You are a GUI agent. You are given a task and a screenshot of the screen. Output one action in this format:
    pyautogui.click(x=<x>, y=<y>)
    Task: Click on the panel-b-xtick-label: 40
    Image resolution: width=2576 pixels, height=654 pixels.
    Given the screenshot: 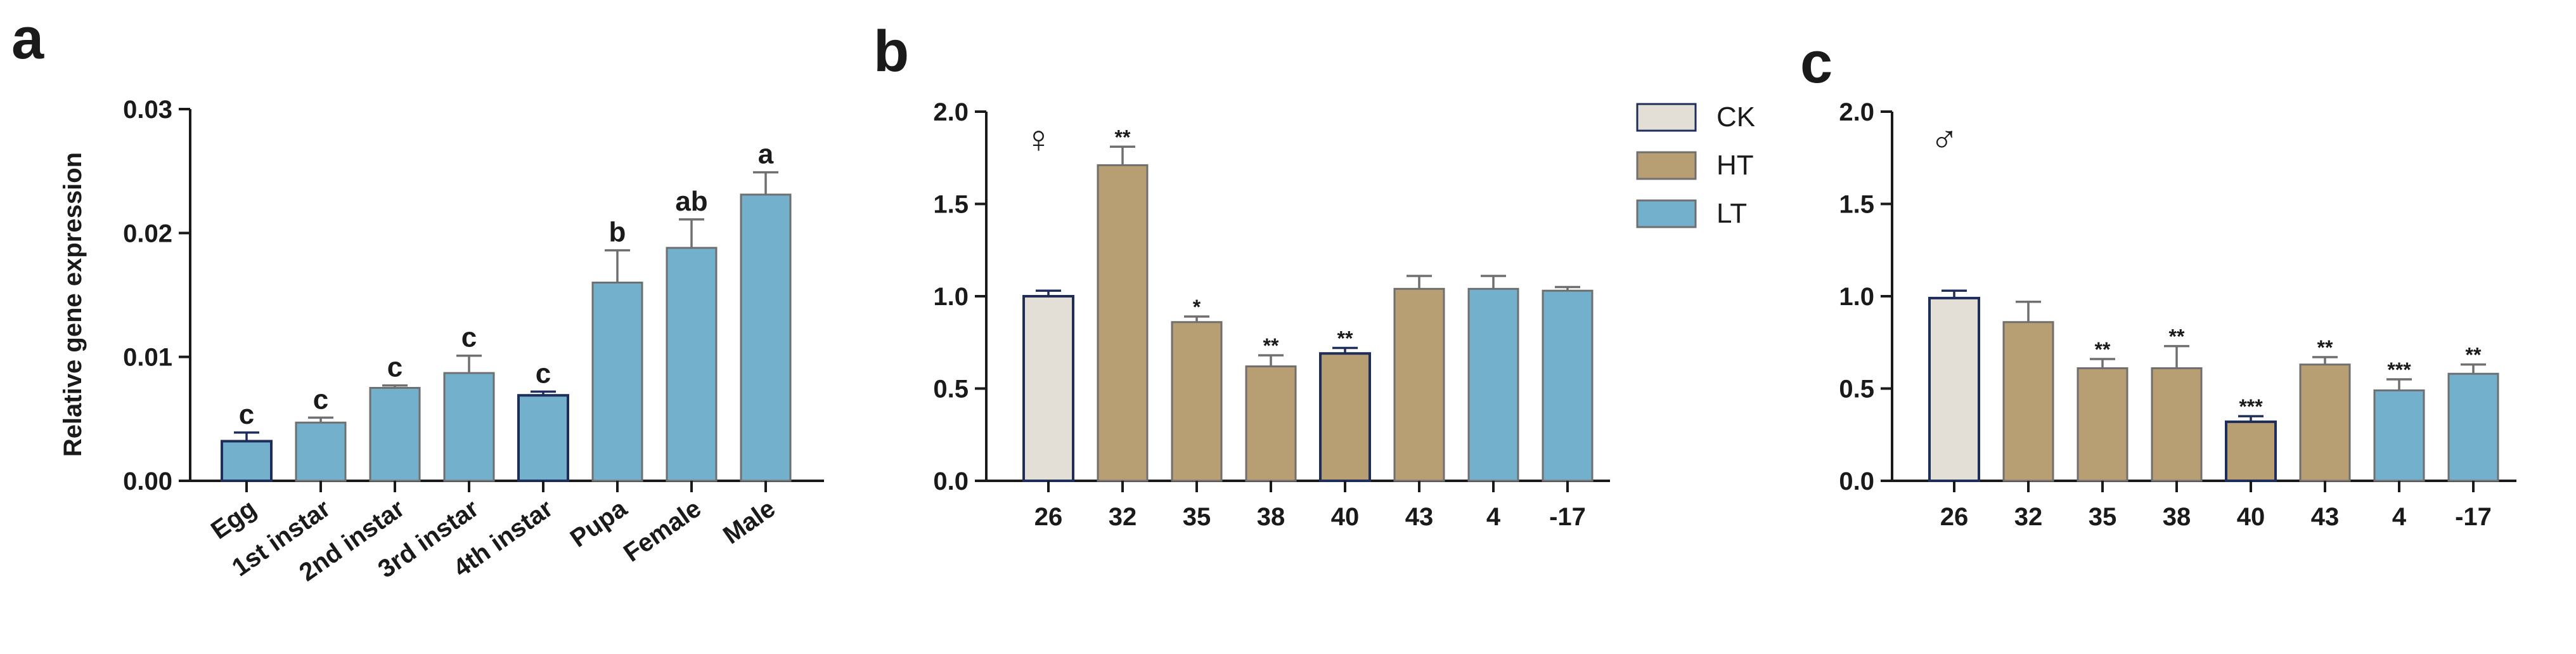 What is the action you would take?
    pyautogui.click(x=1345, y=517)
    